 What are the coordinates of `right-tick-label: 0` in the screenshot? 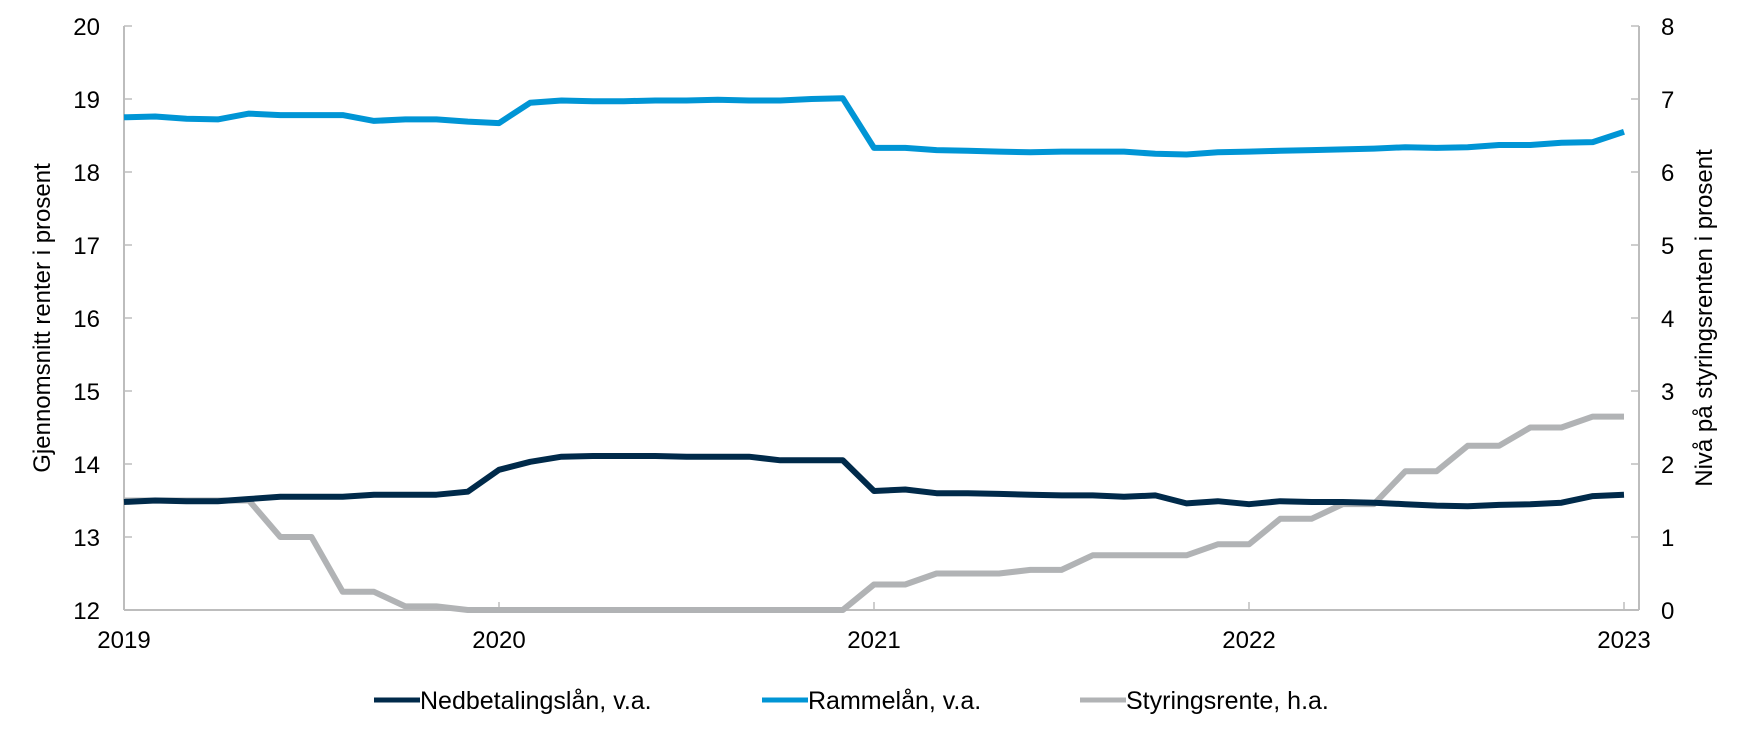 It's located at (1667, 611).